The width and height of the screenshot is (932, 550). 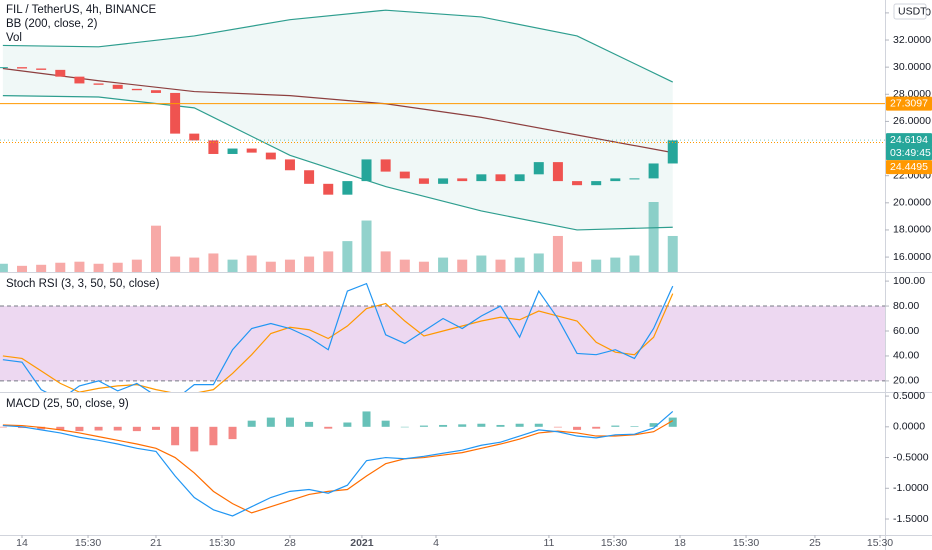 What do you see at coordinates (906, 381) in the screenshot?
I see `y-tick-label: 20.00` at bounding box center [906, 381].